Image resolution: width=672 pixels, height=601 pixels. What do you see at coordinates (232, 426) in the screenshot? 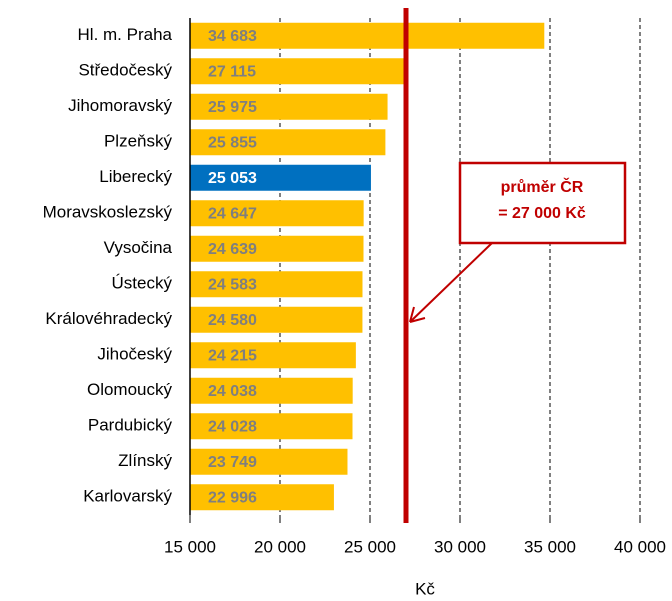
I see `value-label: 24 028` at bounding box center [232, 426].